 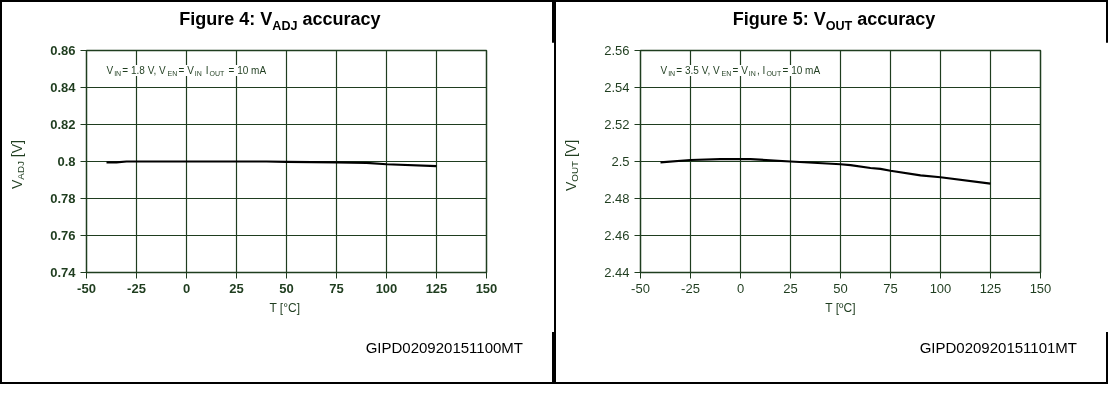 What do you see at coordinates (617, 198) in the screenshot?
I see `y-tick-label: 2.48` at bounding box center [617, 198].